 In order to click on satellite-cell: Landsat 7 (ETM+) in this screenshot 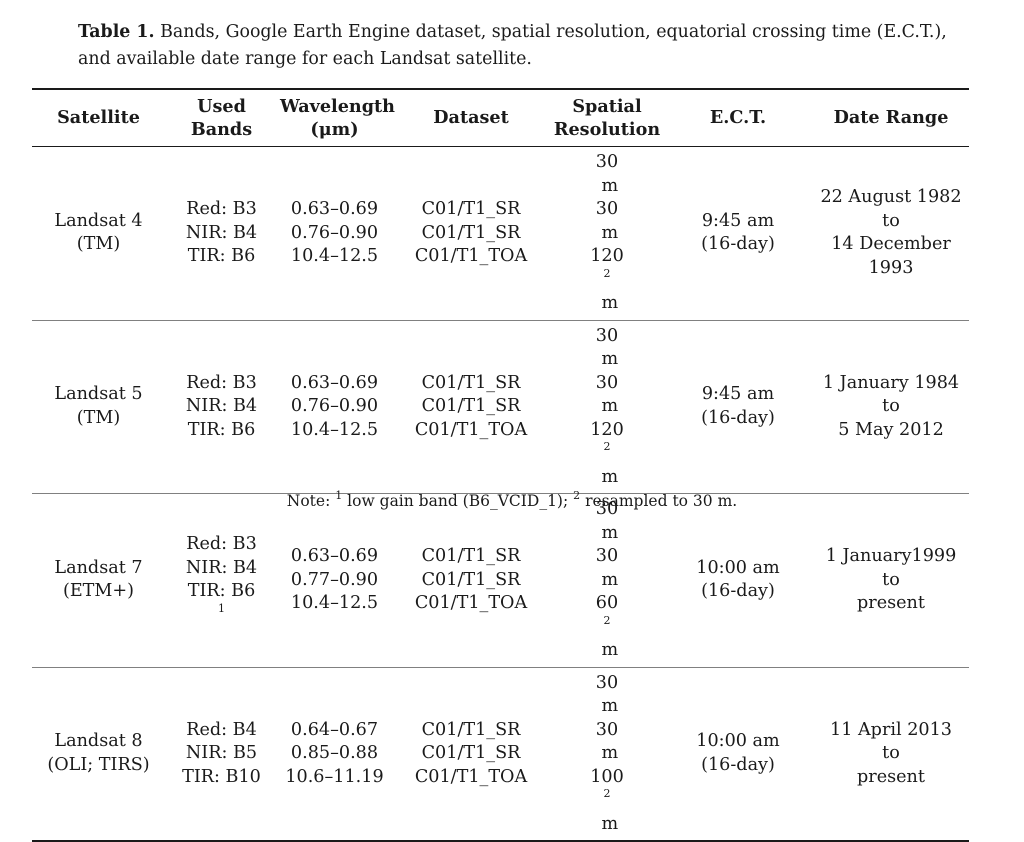, I will do `click(98, 581)`.